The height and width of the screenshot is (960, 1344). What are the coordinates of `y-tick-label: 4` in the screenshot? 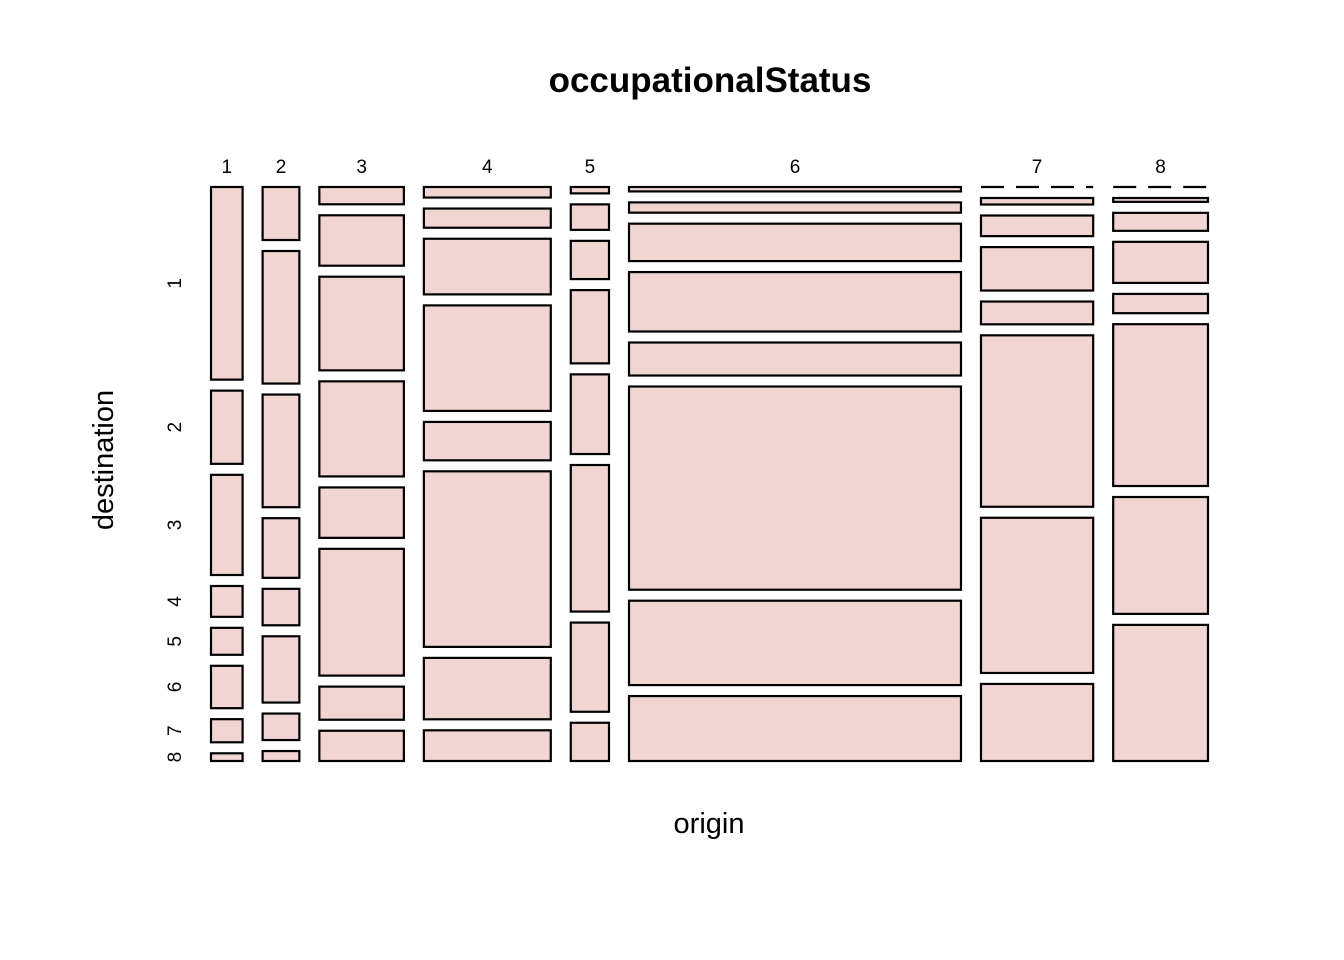 It's located at (175, 601).